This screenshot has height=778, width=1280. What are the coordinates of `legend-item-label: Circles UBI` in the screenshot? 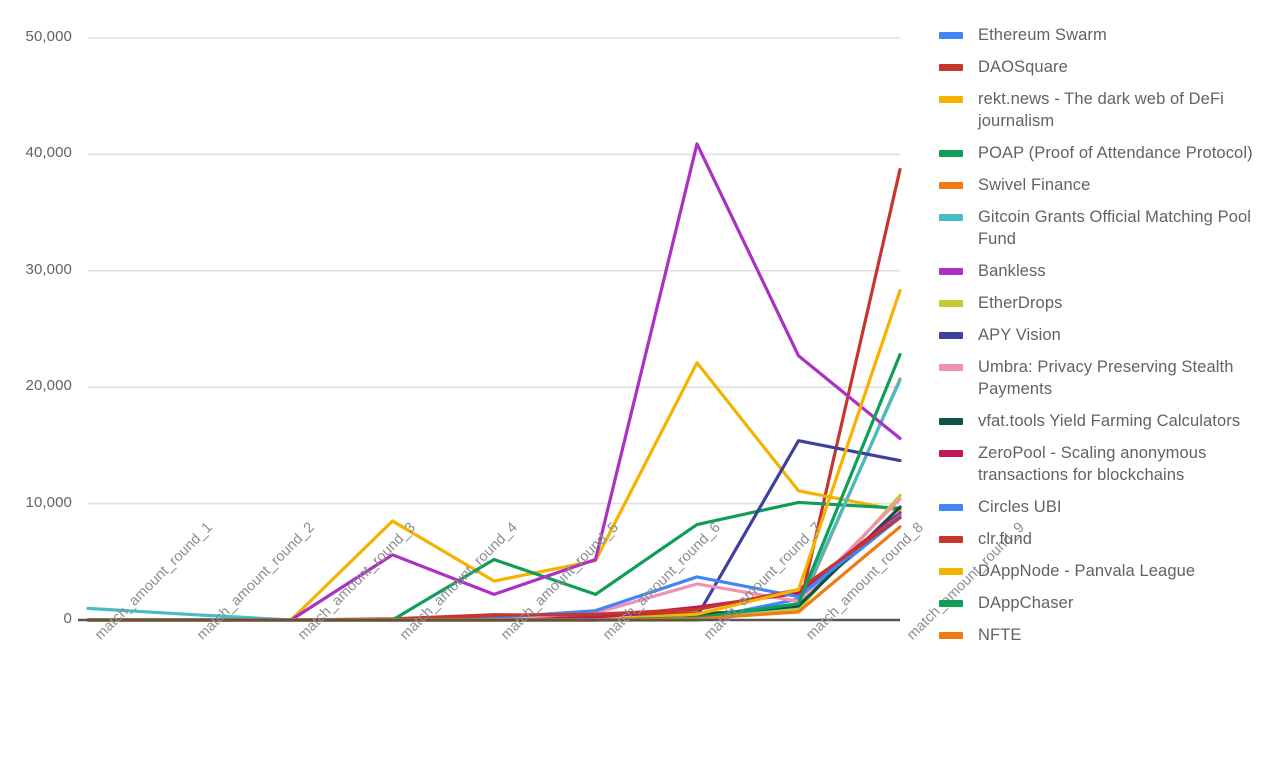 It's located at (1020, 507).